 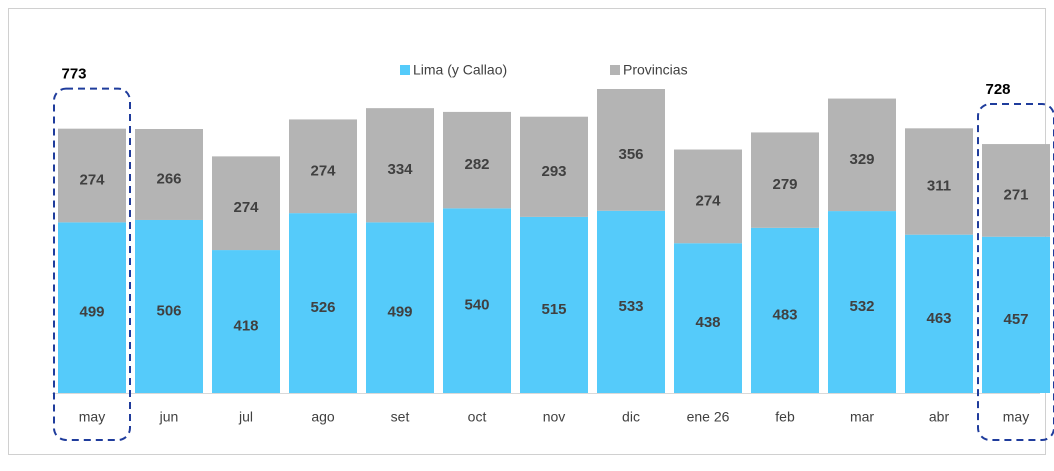 I want to click on data-label: 356, so click(x=630, y=154).